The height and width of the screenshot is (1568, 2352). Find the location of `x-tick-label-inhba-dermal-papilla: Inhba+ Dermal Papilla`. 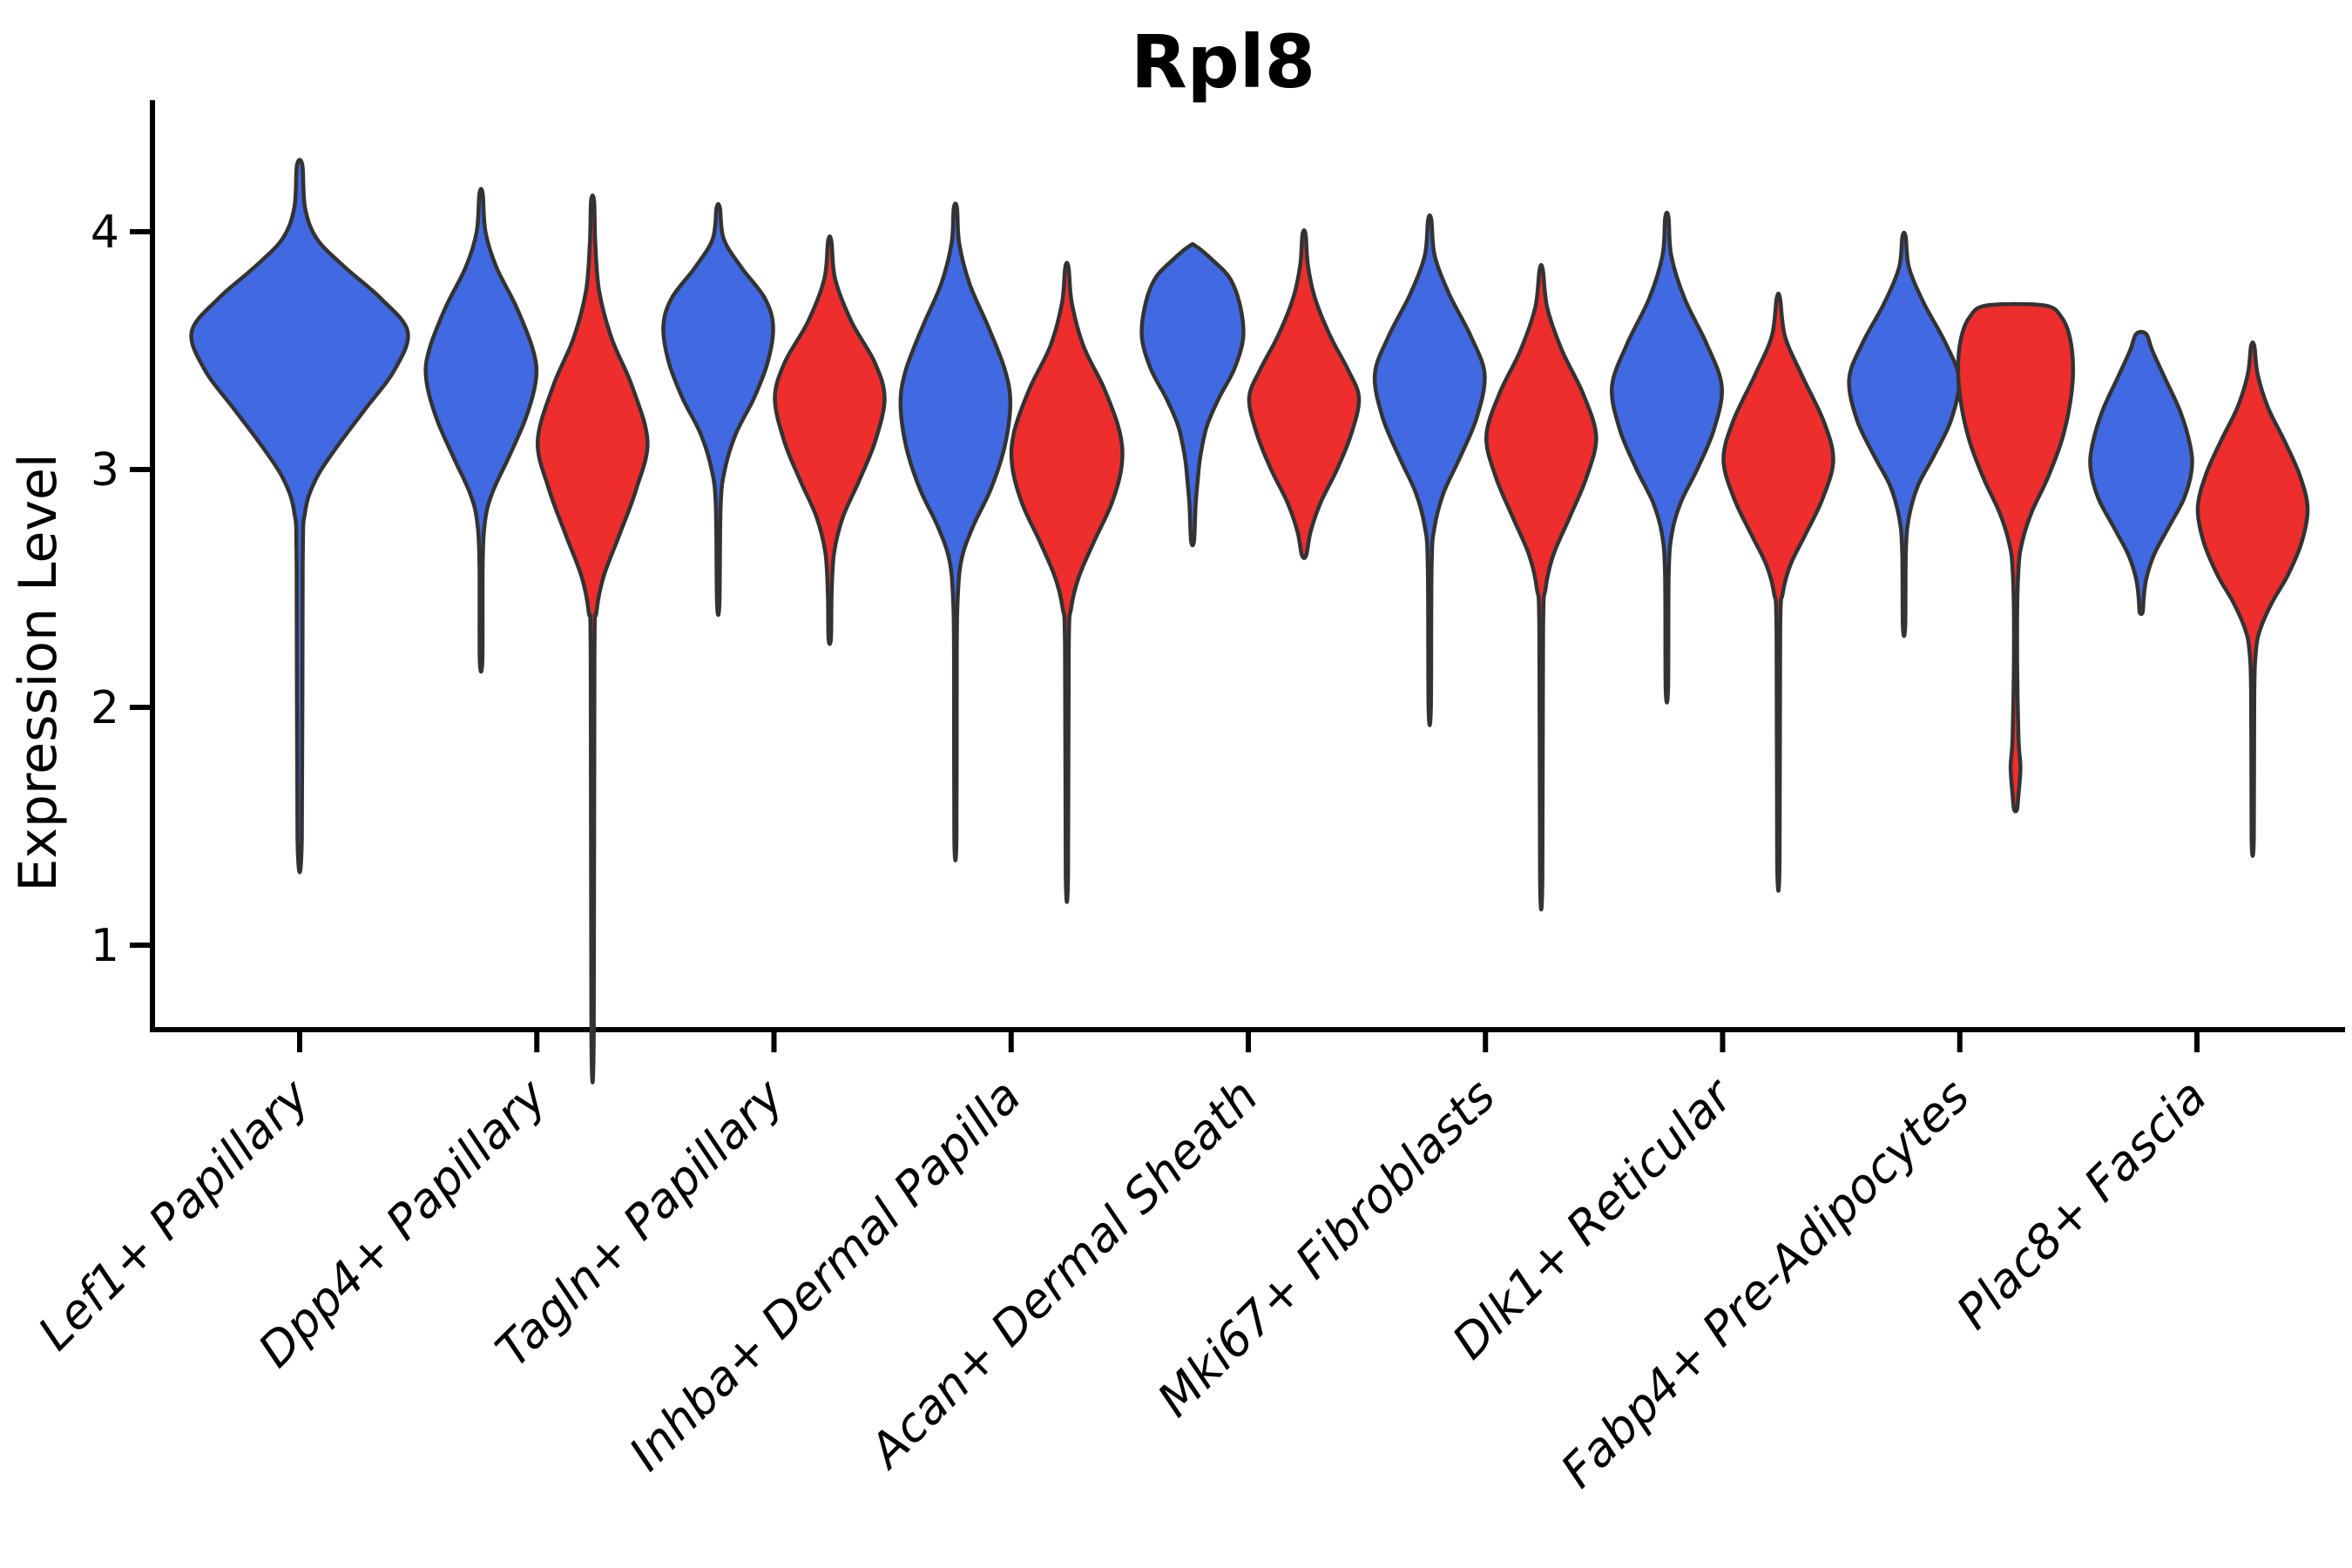

x-tick-label-inhba-dermal-papilla: Inhba+ Dermal Papilla is located at coordinates (825, 1275).